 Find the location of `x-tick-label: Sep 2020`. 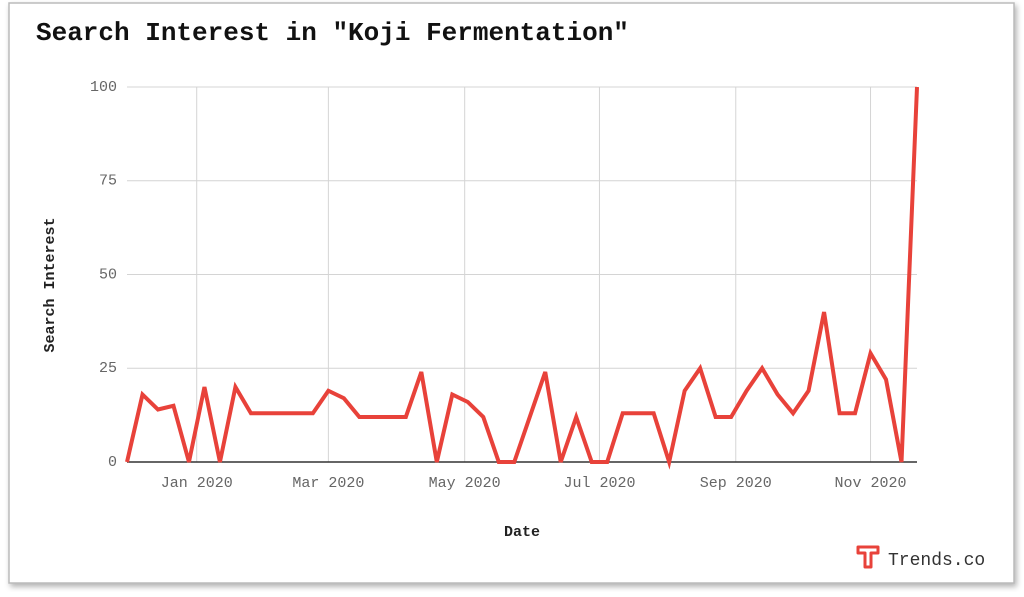

x-tick-label: Sep 2020 is located at coordinates (736, 483).